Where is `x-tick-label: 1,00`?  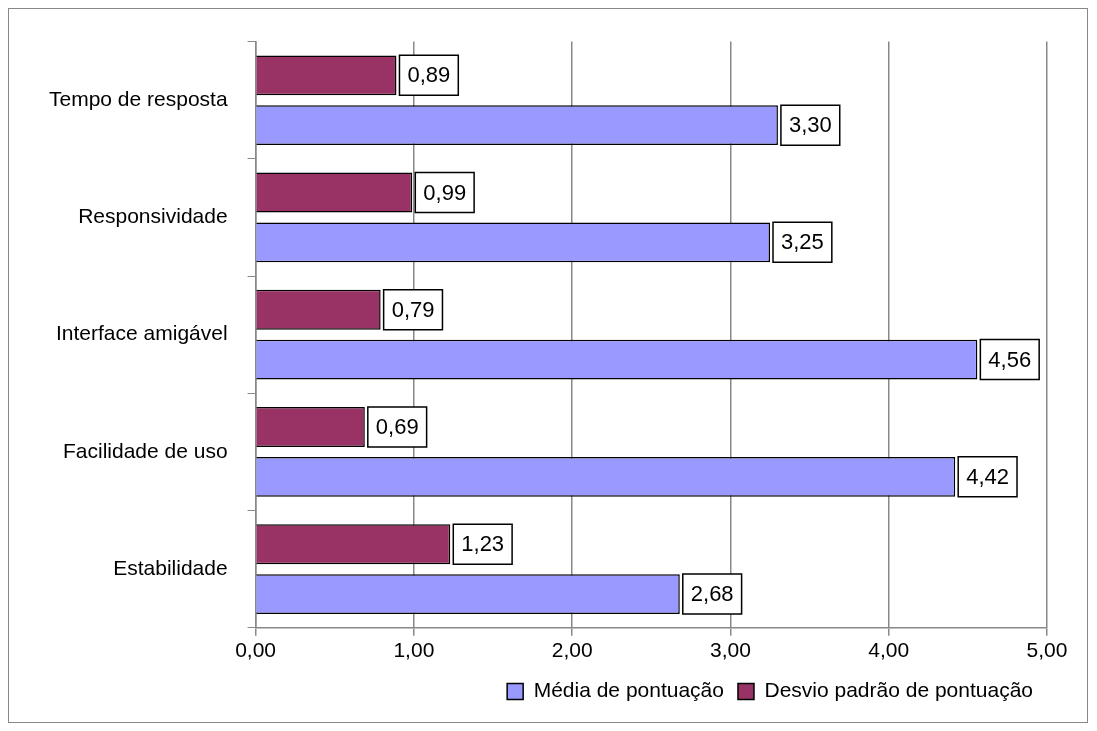 x-tick-label: 1,00 is located at coordinates (414, 650).